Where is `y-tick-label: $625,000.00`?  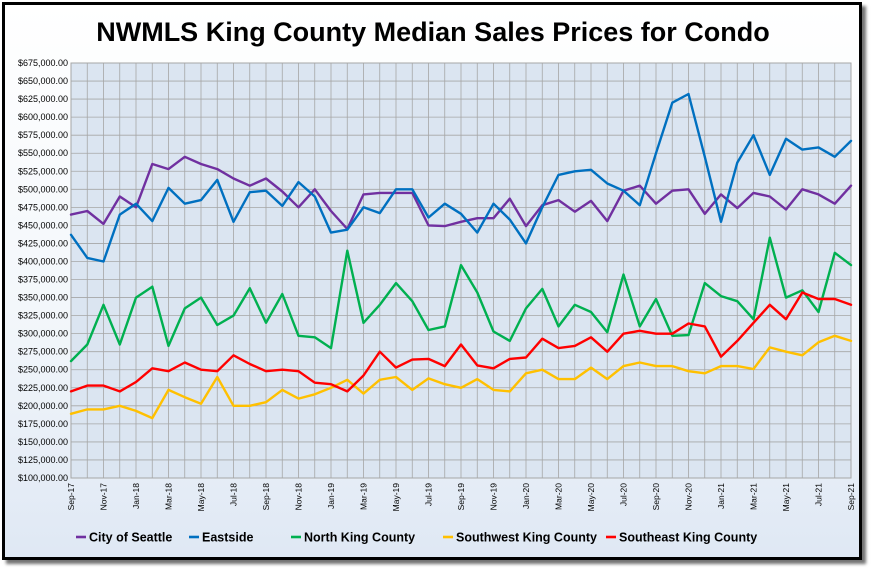 y-tick-label: $625,000.00 is located at coordinates (43, 99).